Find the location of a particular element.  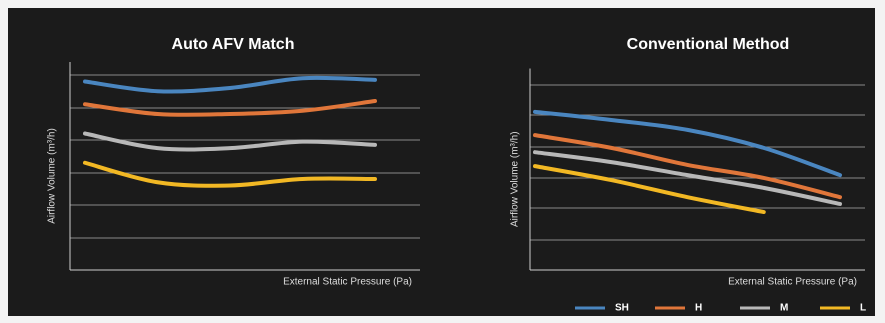

legend-label: M is located at coordinates (784, 308).